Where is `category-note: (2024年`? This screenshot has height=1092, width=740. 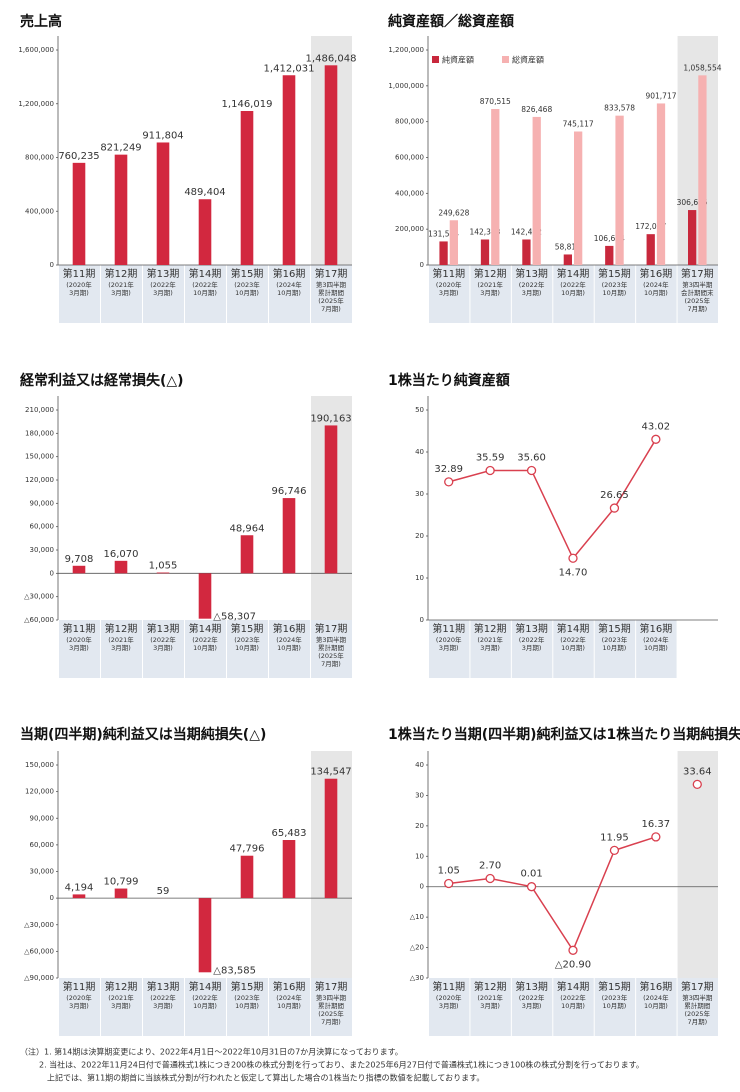 category-note: (2024年 is located at coordinates (656, 639).